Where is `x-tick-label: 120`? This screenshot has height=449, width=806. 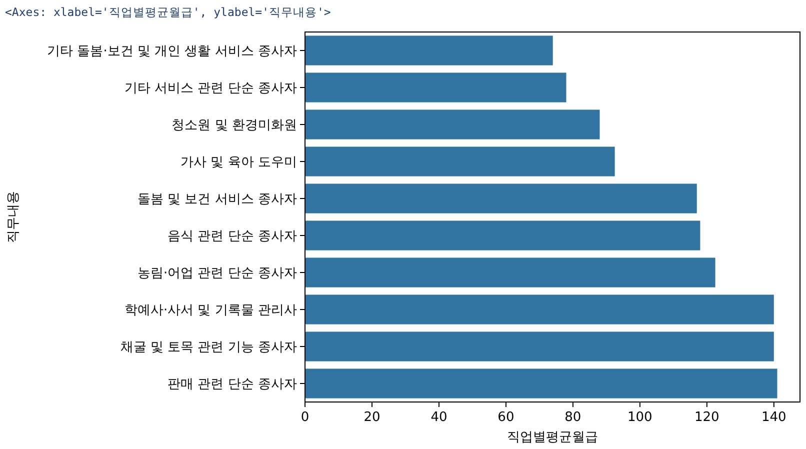
x-tick-label: 120 is located at coordinates (707, 417).